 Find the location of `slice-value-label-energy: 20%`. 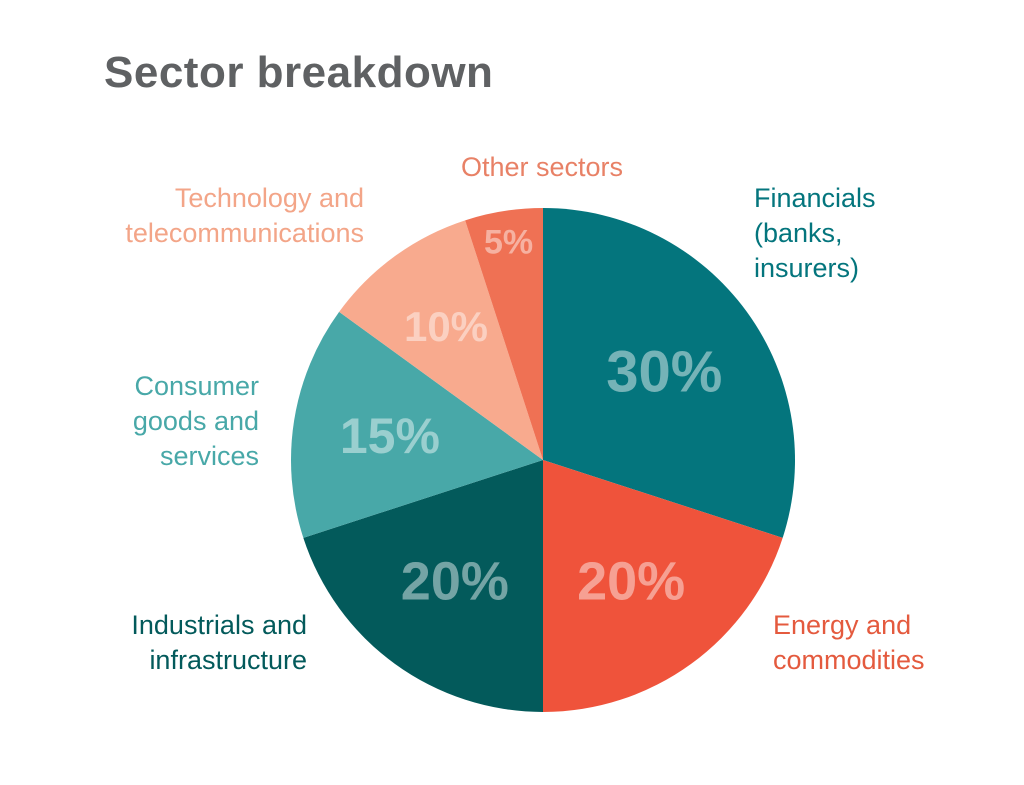

slice-value-label-energy: 20% is located at coordinates (631, 581).